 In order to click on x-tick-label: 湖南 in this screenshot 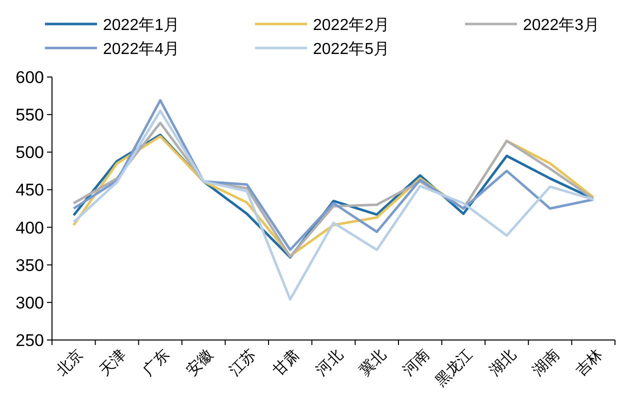, I will do `click(546, 363)`.